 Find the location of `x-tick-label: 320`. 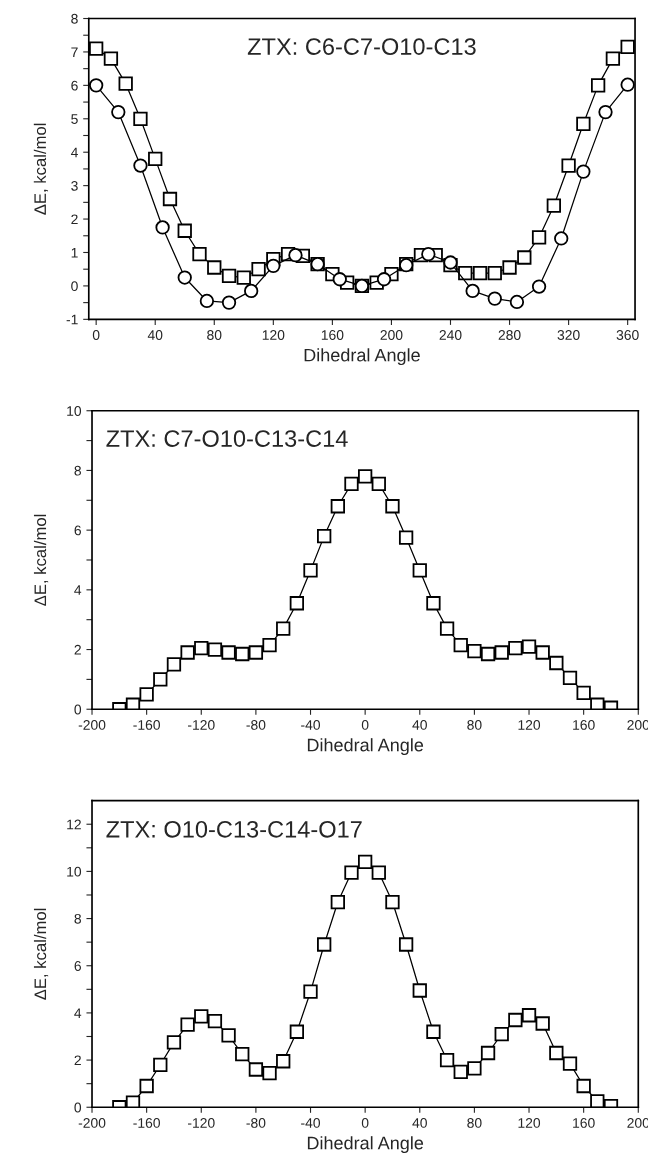

x-tick-label: 320 is located at coordinates (568, 335).